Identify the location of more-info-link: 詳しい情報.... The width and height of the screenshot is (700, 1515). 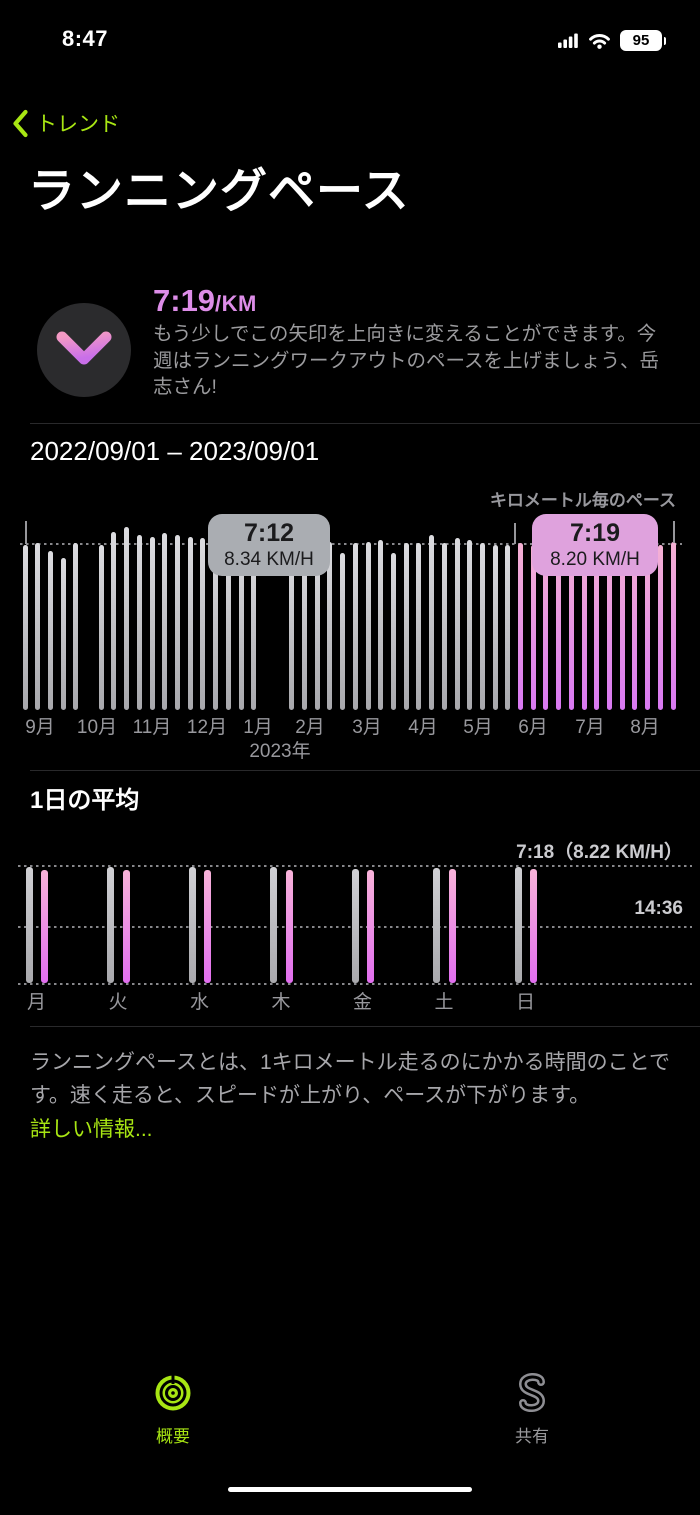
(91, 1129).